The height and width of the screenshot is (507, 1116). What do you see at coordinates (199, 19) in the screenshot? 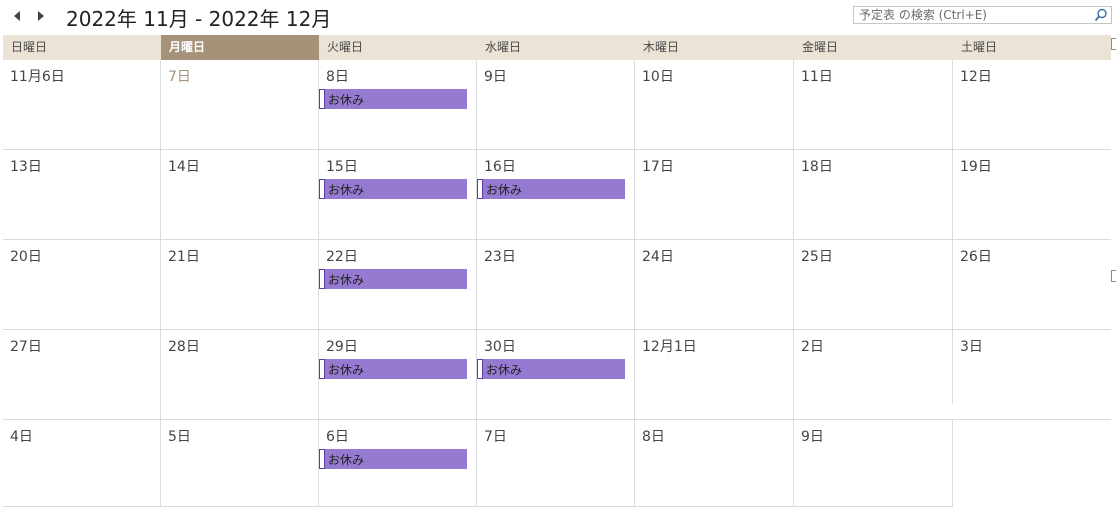
I see `date-range-title: 2022年 11月 - 2022年 12月` at bounding box center [199, 19].